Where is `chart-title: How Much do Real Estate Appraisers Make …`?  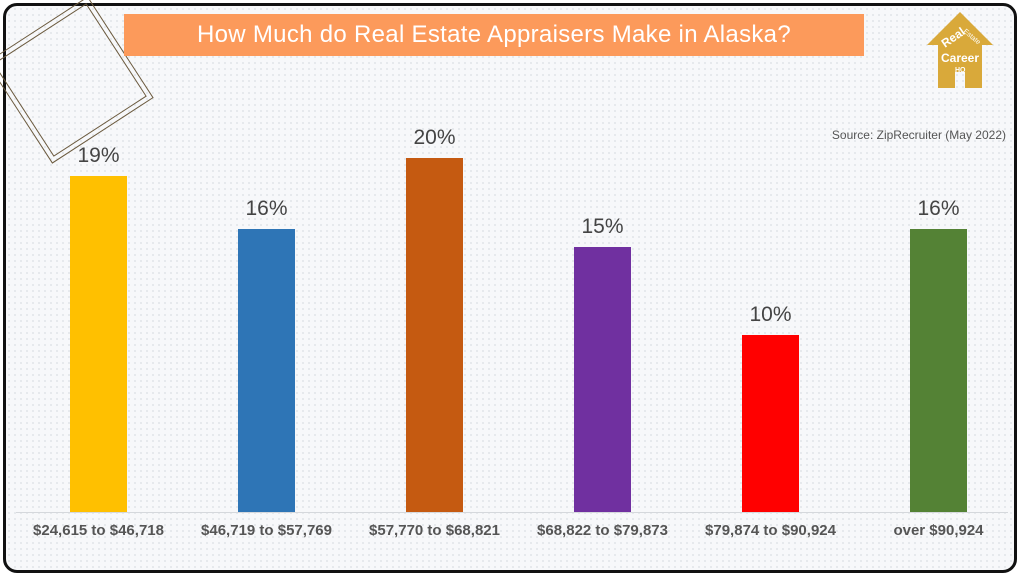
chart-title: How Much do Real Estate Appraisers Make … is located at coordinates (494, 35).